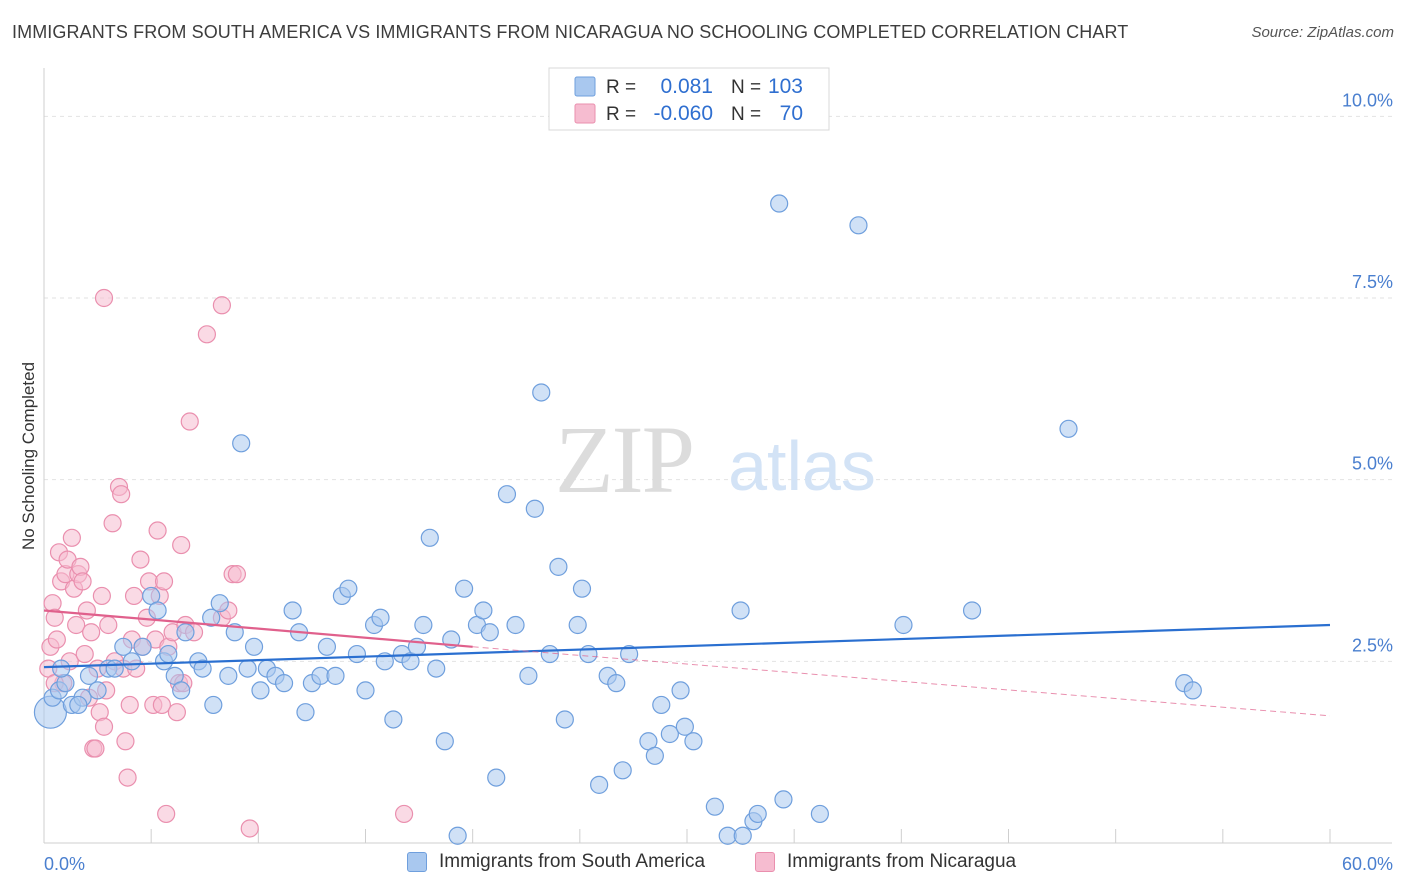 This screenshot has width=1406, height=892. I want to click on stats-r-value: 0.081, so click(686, 86).